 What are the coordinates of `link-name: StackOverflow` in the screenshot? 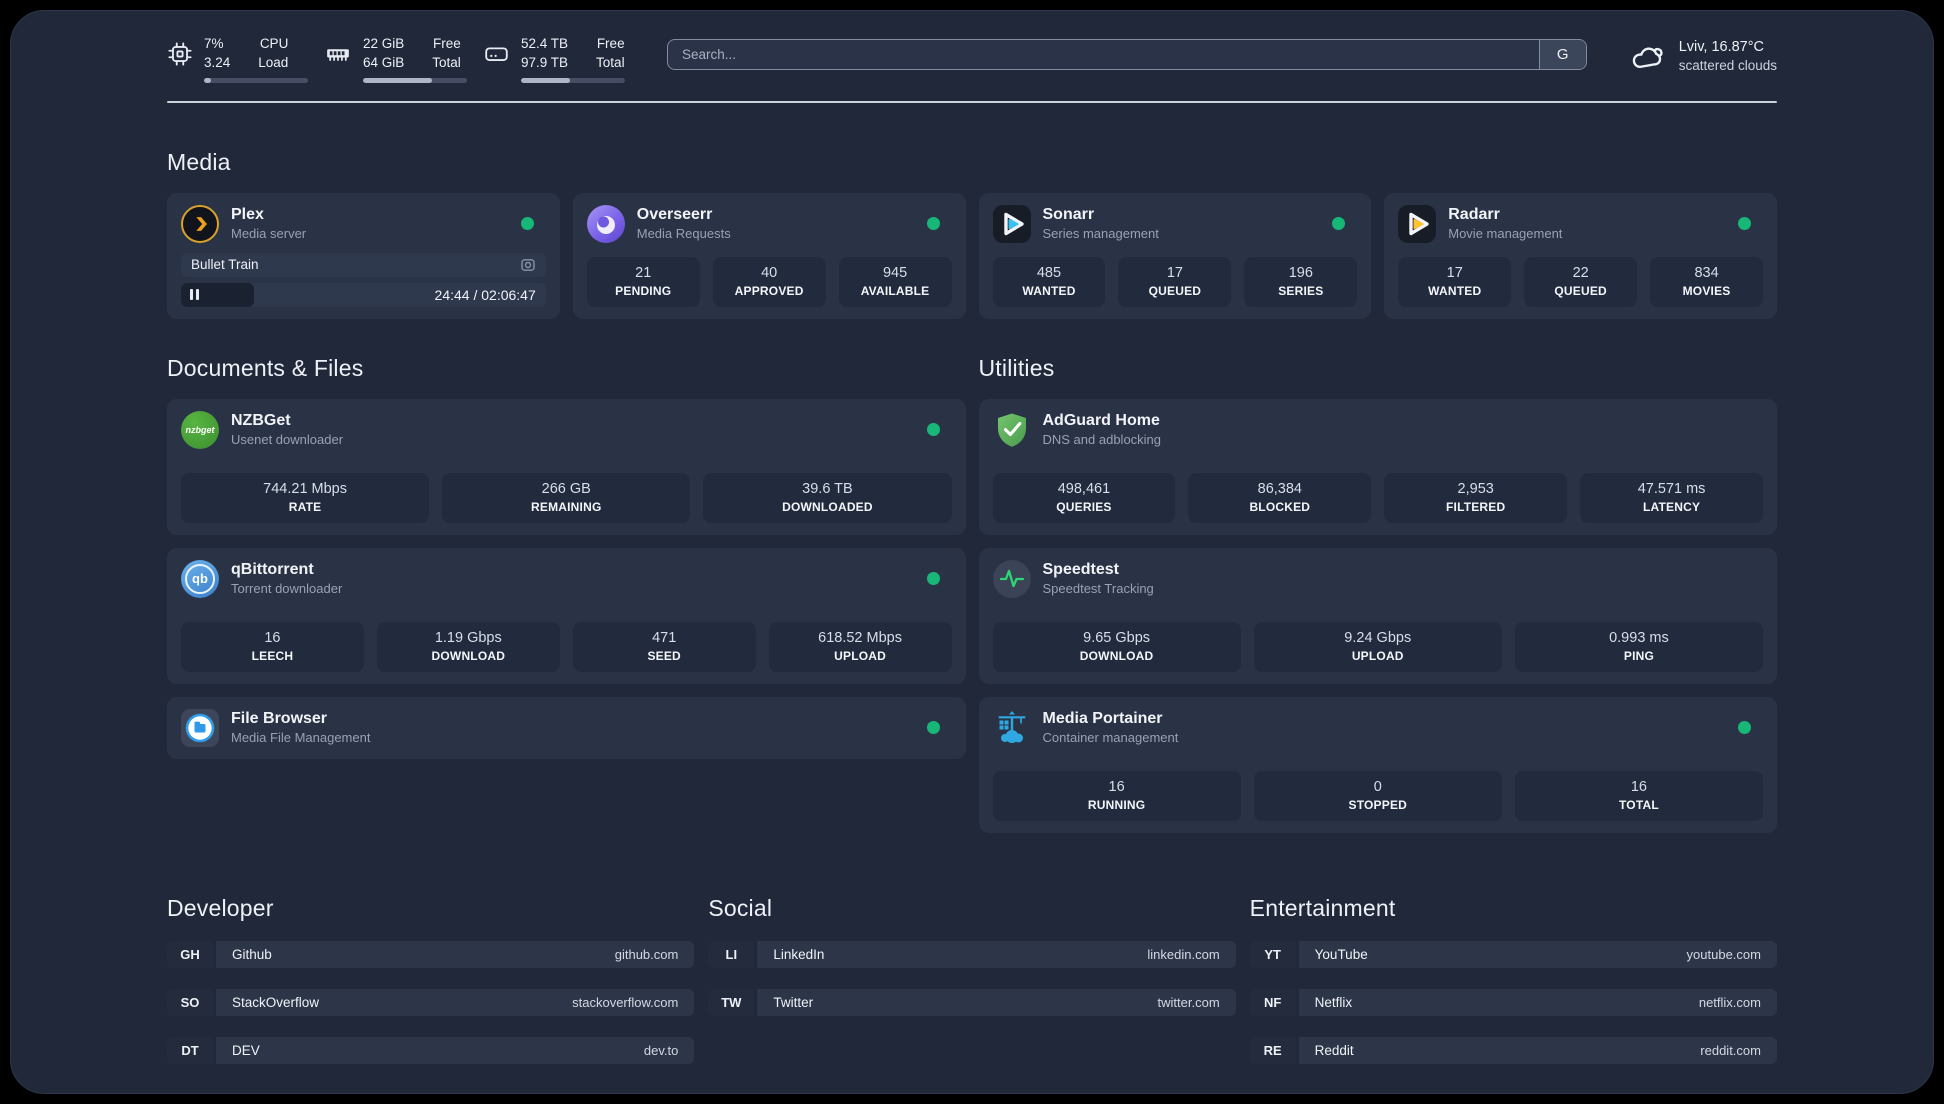 It's located at (276, 1002).